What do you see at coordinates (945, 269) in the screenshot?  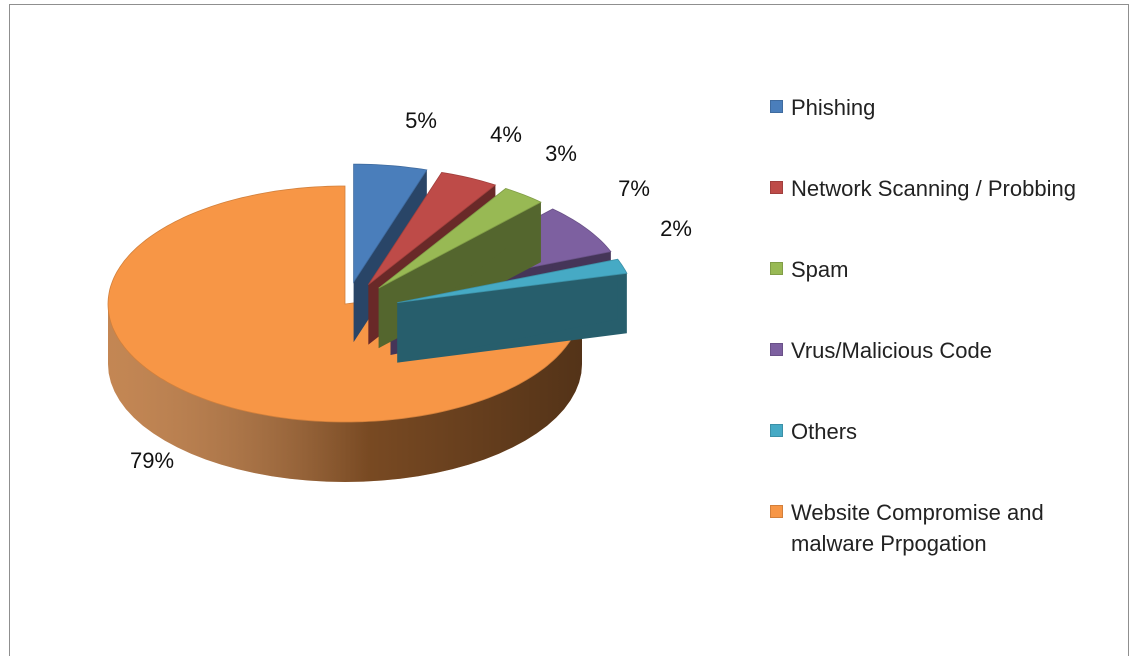 I see `legend-item-spam: Spam` at bounding box center [945, 269].